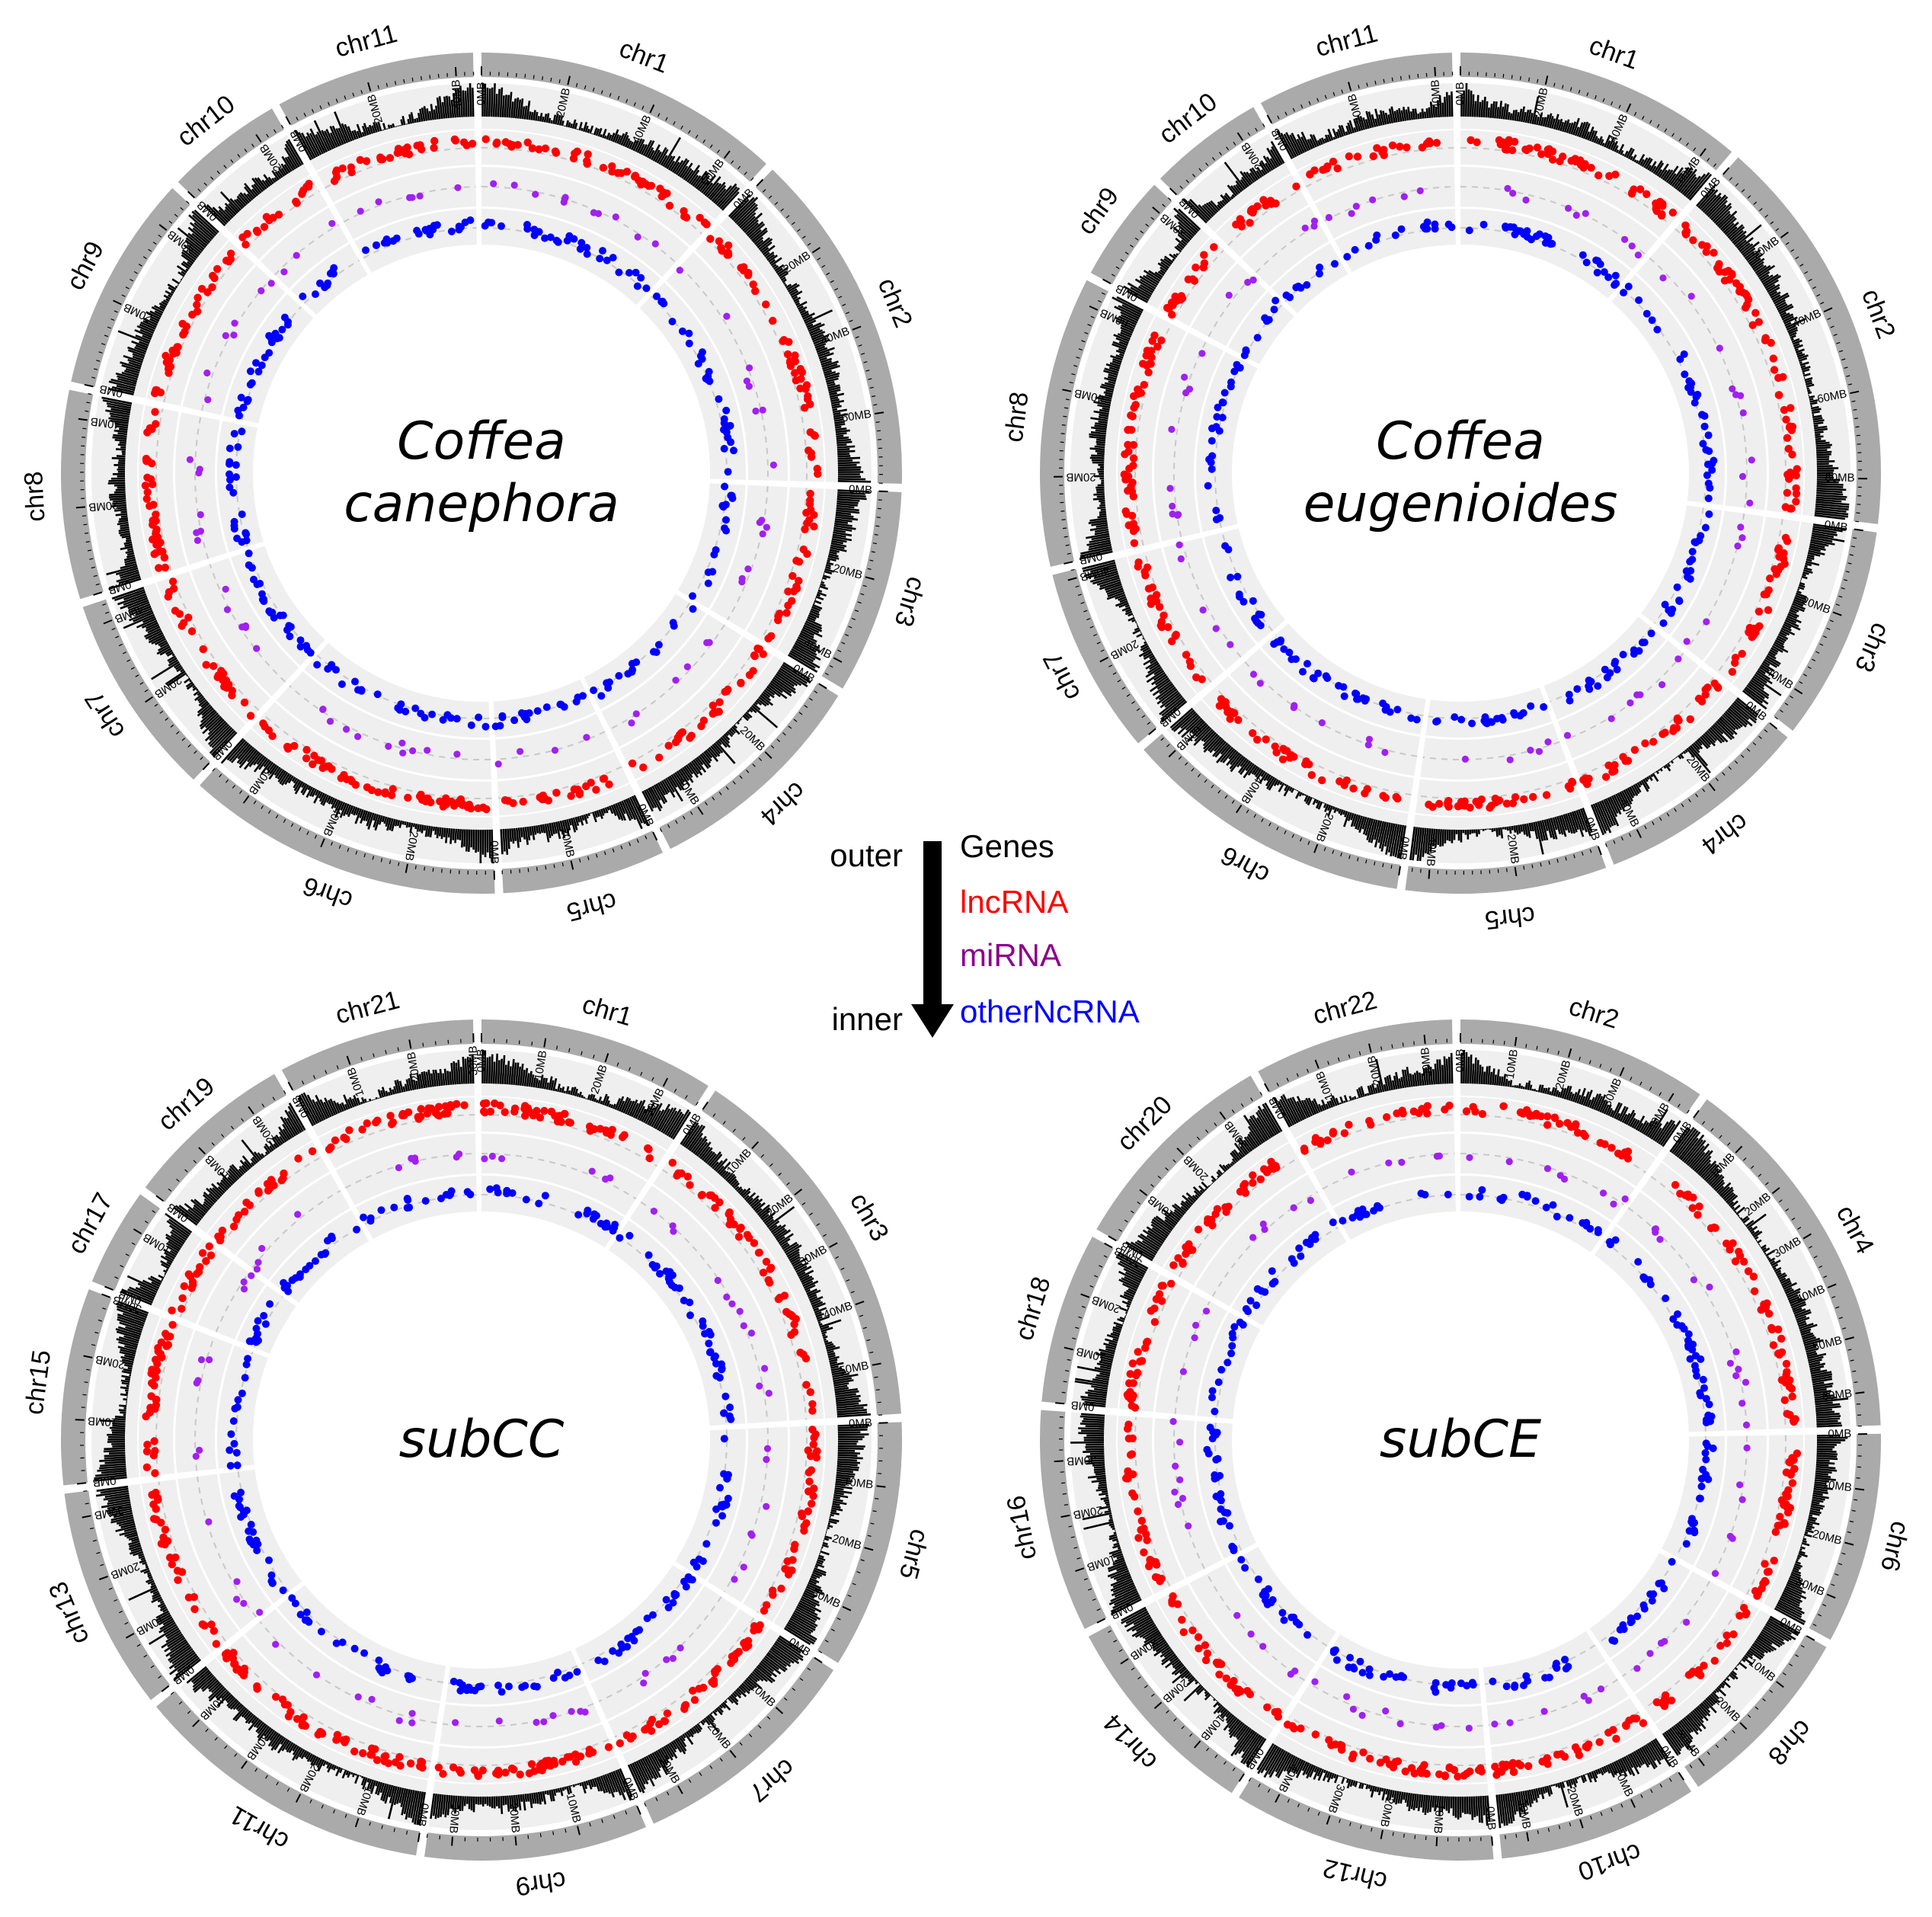  I want to click on tick-label: 20MB, so click(1081, 476).